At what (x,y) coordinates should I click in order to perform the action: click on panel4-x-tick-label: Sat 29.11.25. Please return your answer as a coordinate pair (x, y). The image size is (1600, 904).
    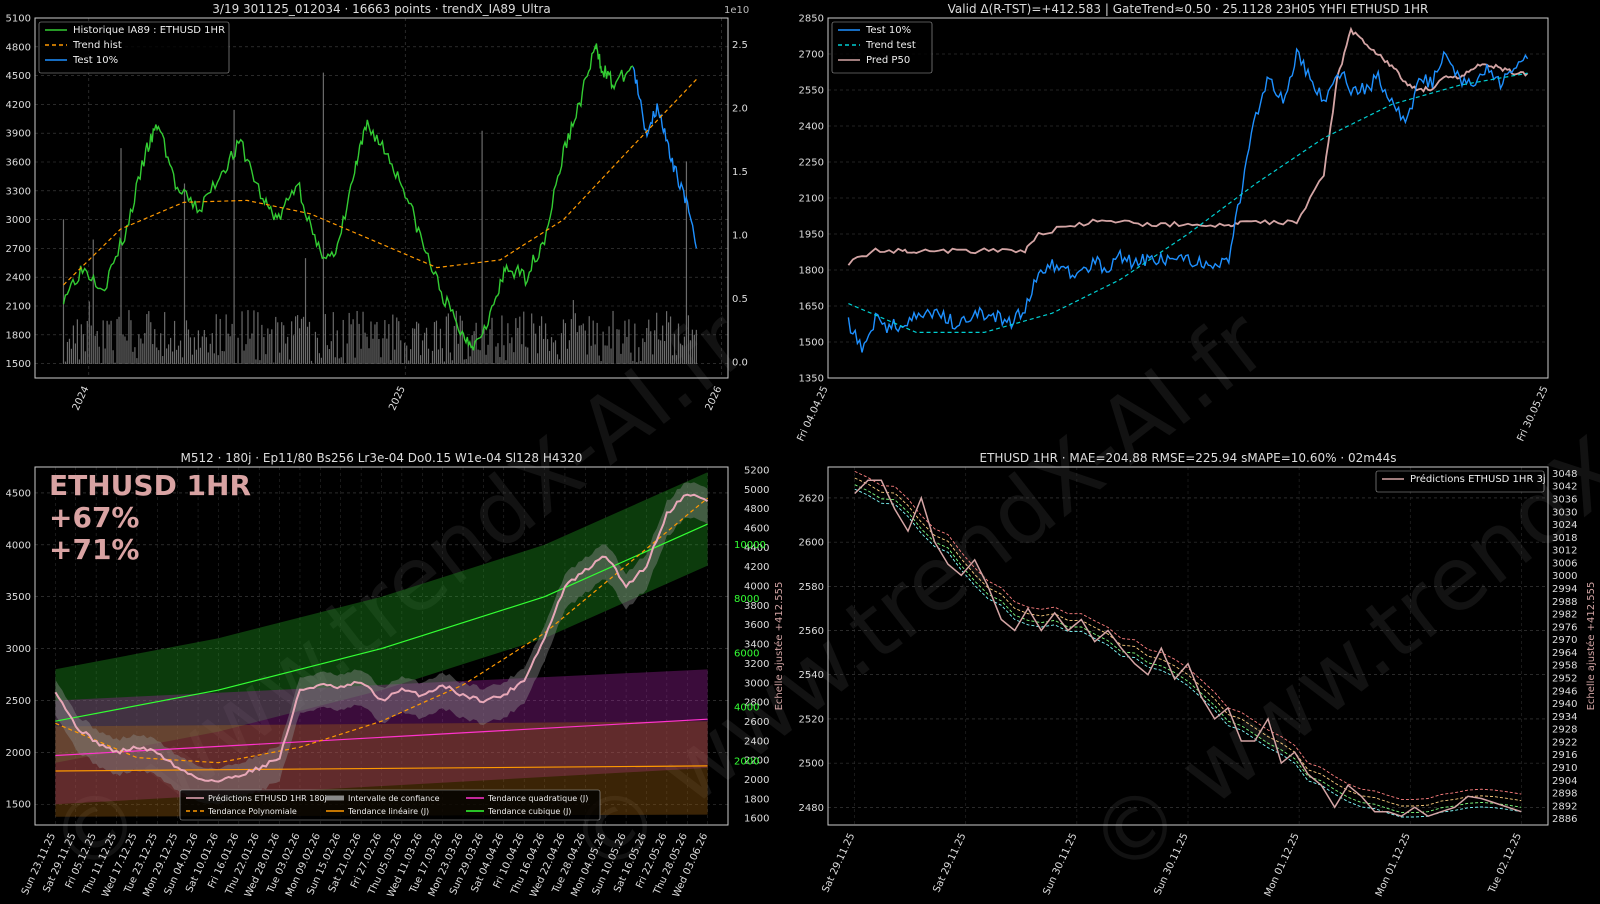
    Looking at the image, I should click on (949, 863).